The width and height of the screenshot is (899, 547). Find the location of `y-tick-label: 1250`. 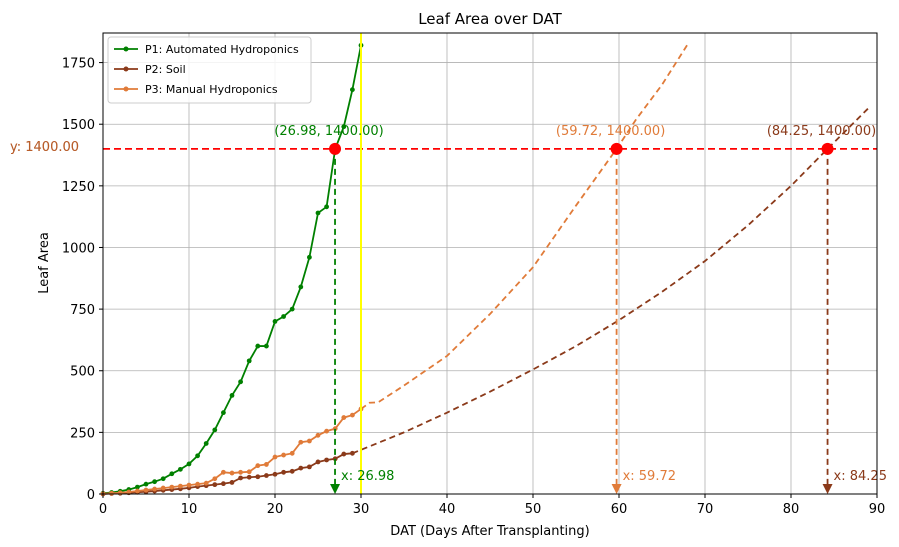

y-tick-label: 1250 is located at coordinates (78, 187).